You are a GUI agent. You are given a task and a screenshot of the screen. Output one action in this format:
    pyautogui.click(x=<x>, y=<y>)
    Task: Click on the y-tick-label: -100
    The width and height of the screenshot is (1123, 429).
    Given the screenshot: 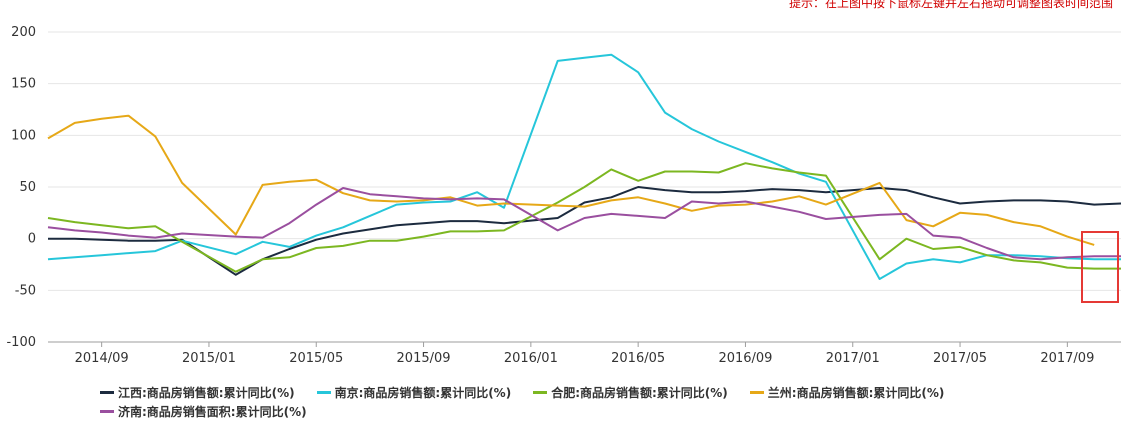 What is the action you would take?
    pyautogui.click(x=21, y=342)
    